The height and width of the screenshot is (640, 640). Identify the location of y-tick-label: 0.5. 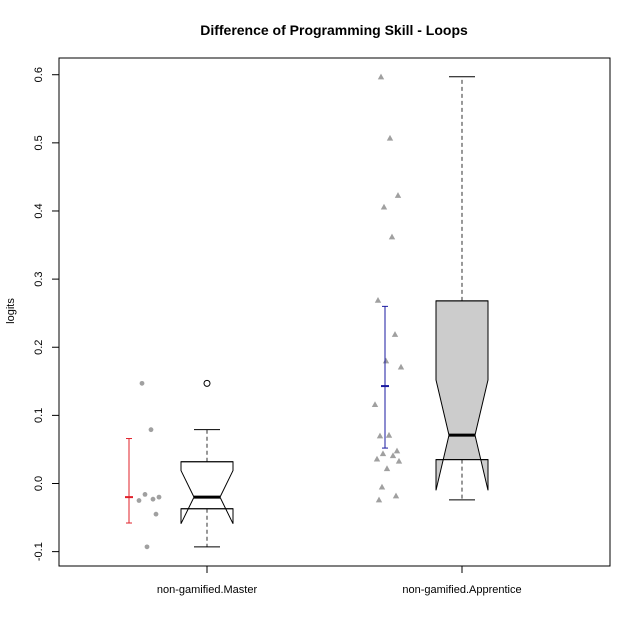
(39, 142).